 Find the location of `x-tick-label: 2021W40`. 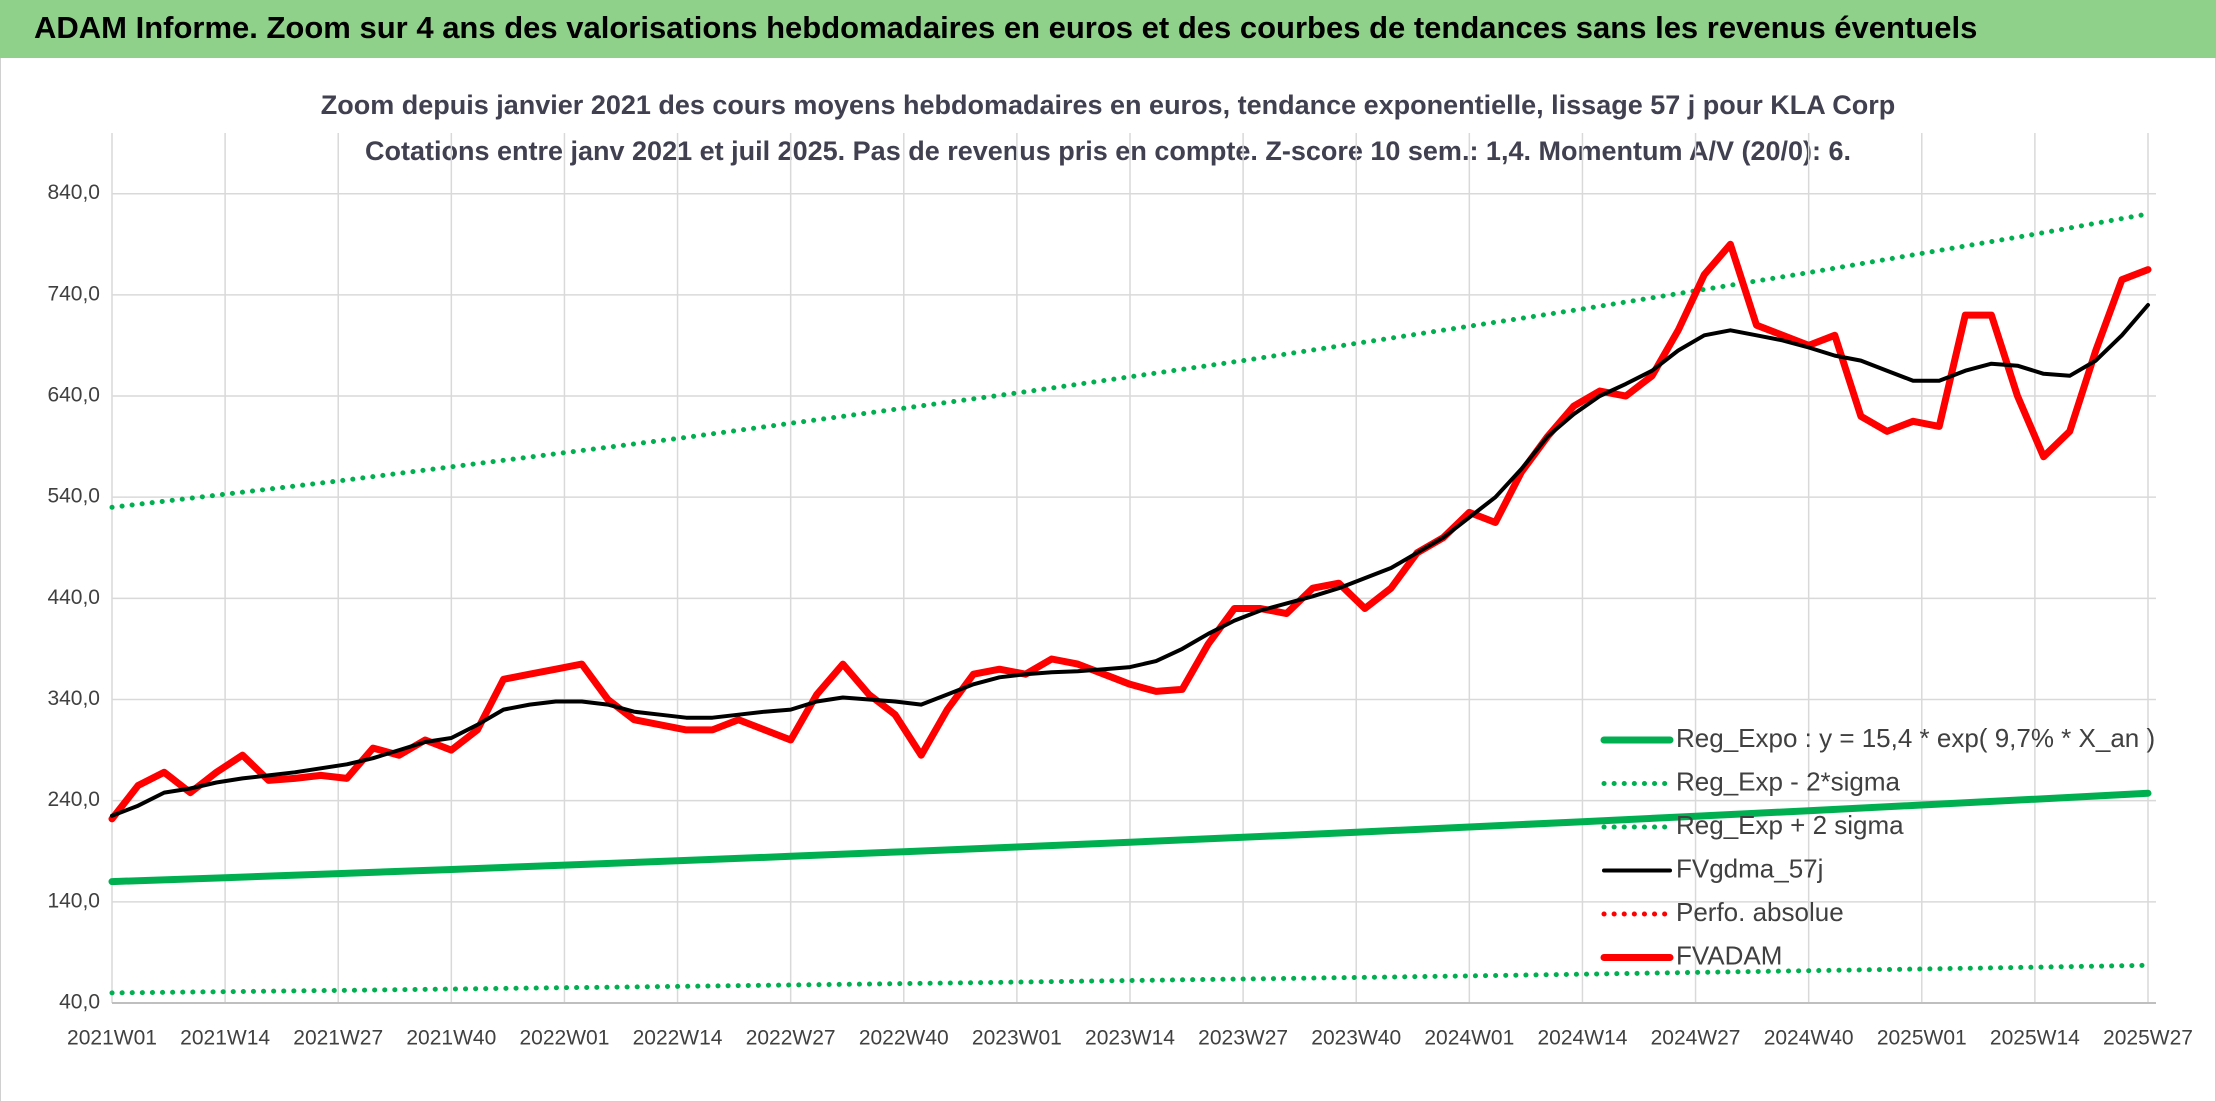

x-tick-label: 2021W40 is located at coordinates (451, 1038).